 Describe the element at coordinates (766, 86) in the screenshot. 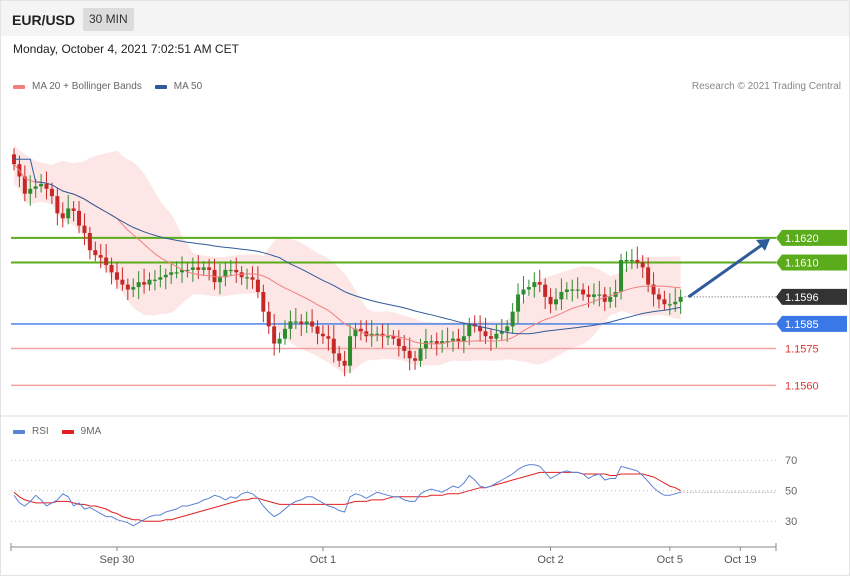

I see `research-credit: Research © 2021 Trading Central` at that location.